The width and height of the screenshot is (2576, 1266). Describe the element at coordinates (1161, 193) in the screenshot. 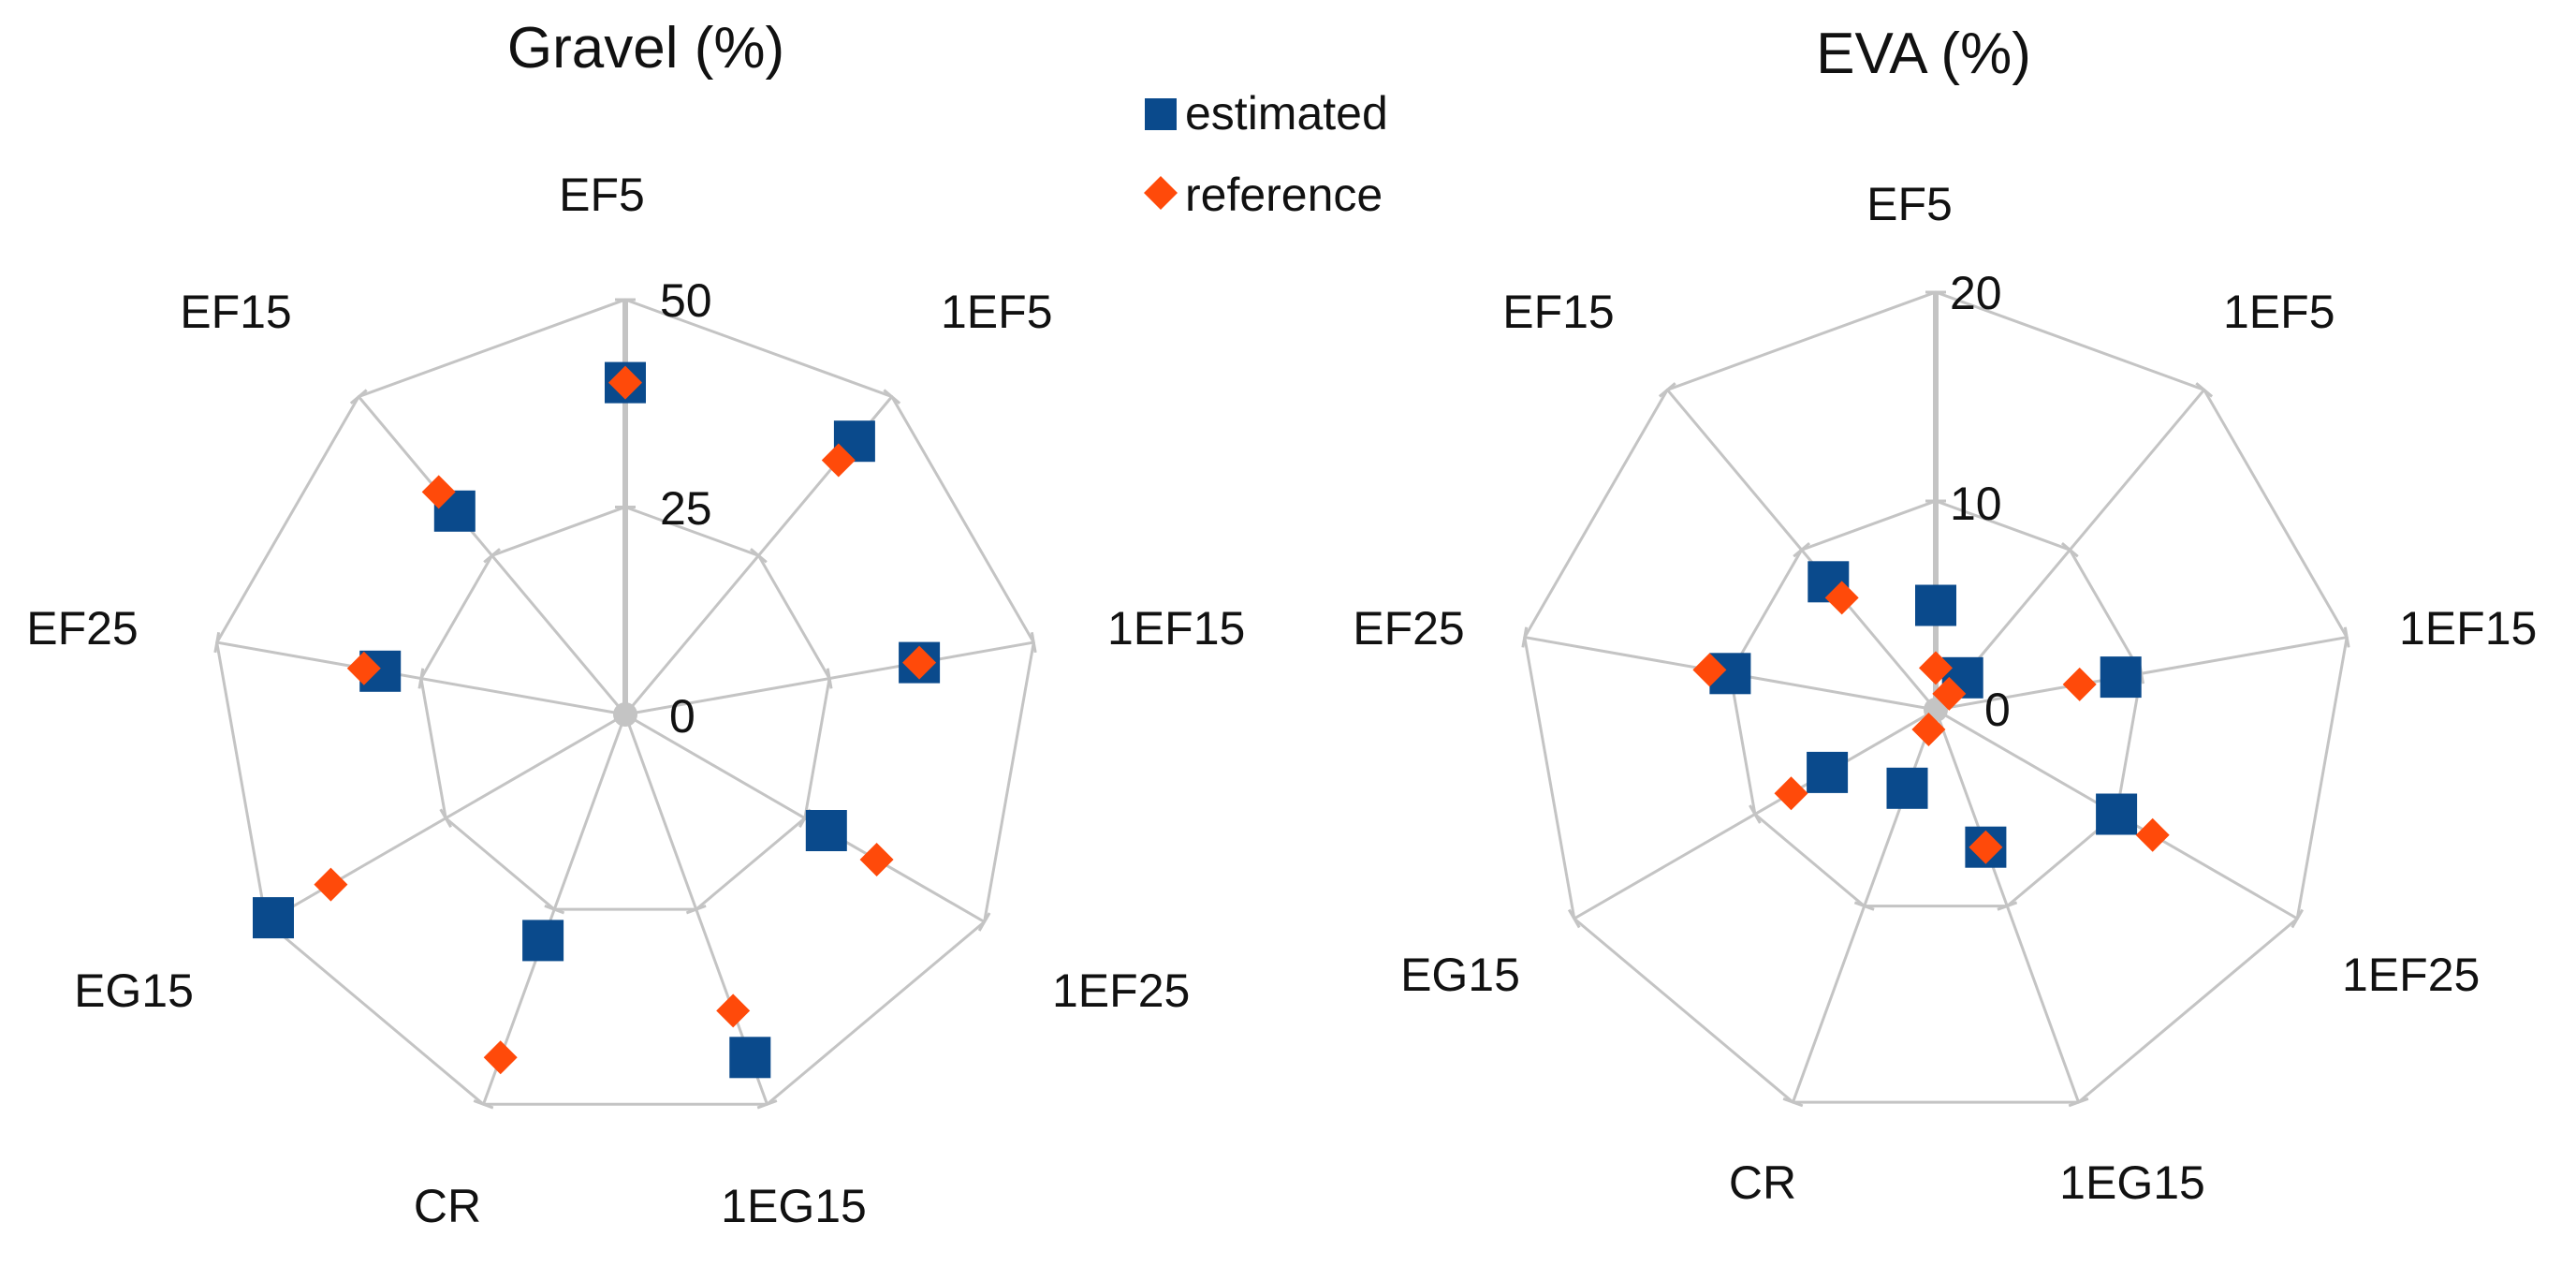

I see `legend-reference-marker` at that location.